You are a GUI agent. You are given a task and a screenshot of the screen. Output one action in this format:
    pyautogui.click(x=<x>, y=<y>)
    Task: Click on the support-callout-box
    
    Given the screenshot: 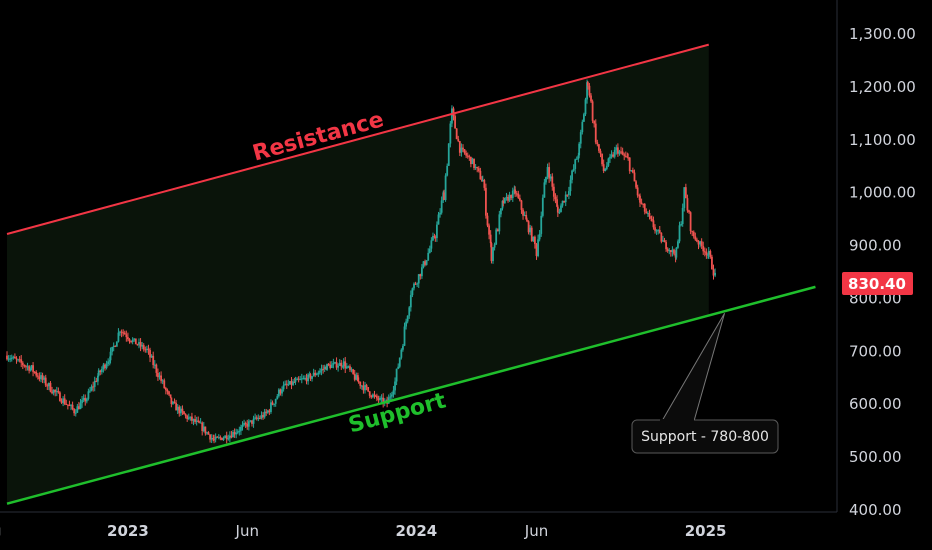 What is the action you would take?
    pyautogui.click(x=705, y=436)
    